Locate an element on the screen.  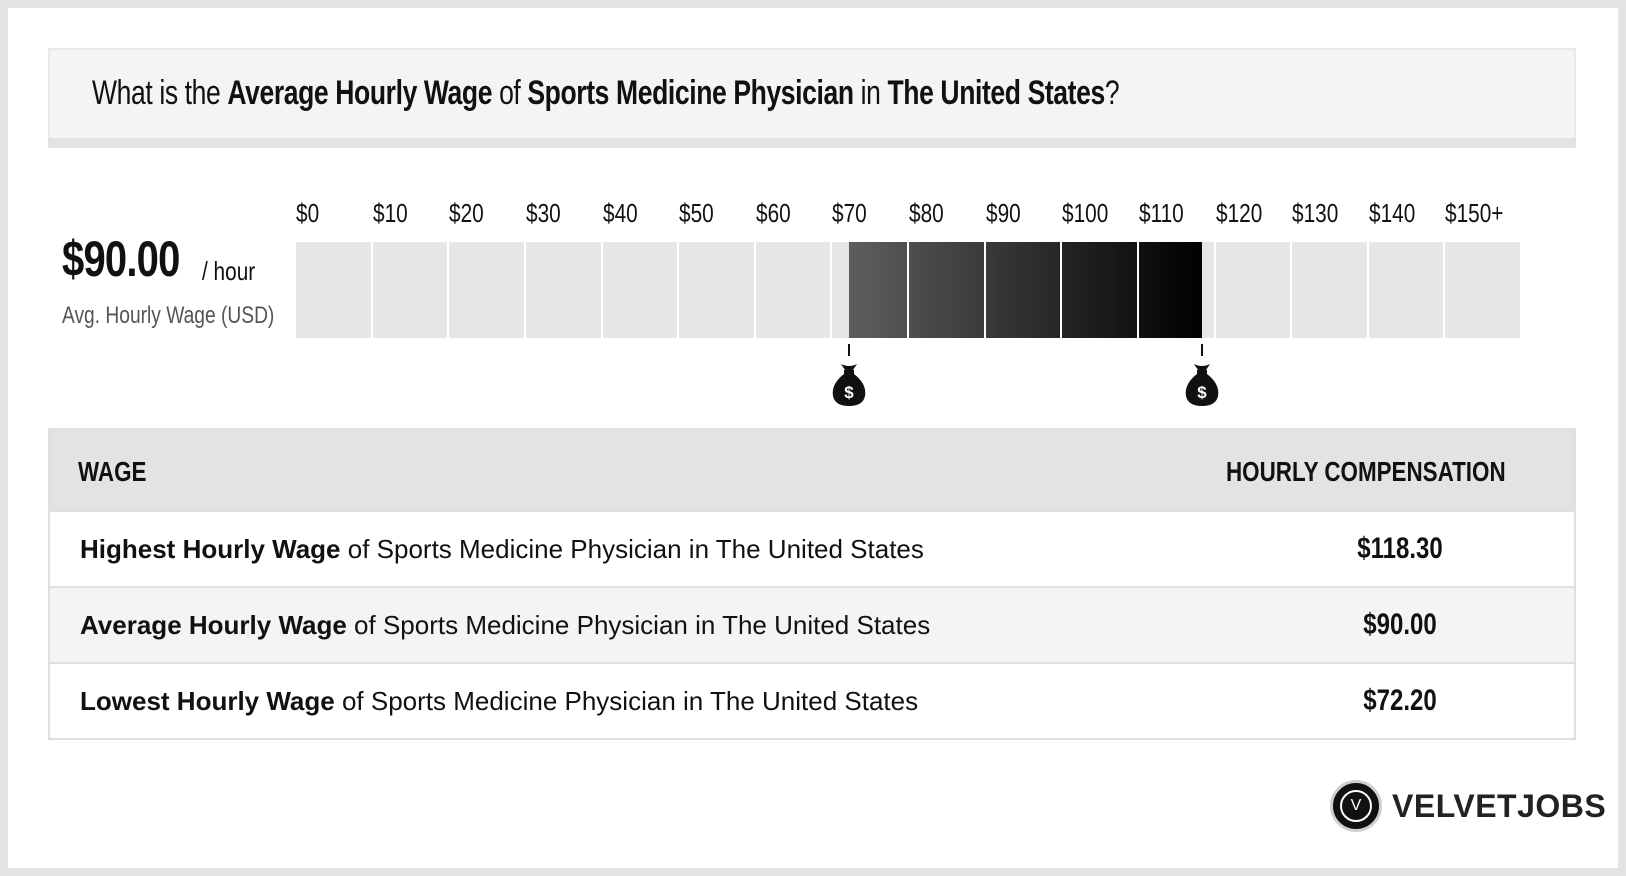
row-value: $72.20 is located at coordinates (1400, 700).